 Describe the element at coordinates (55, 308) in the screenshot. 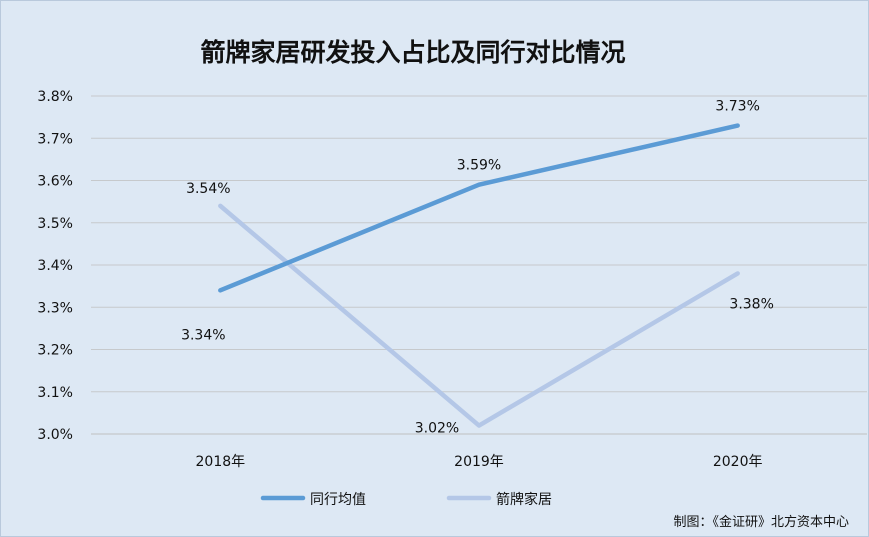

I see `y-tick-label: 3.3%` at that location.